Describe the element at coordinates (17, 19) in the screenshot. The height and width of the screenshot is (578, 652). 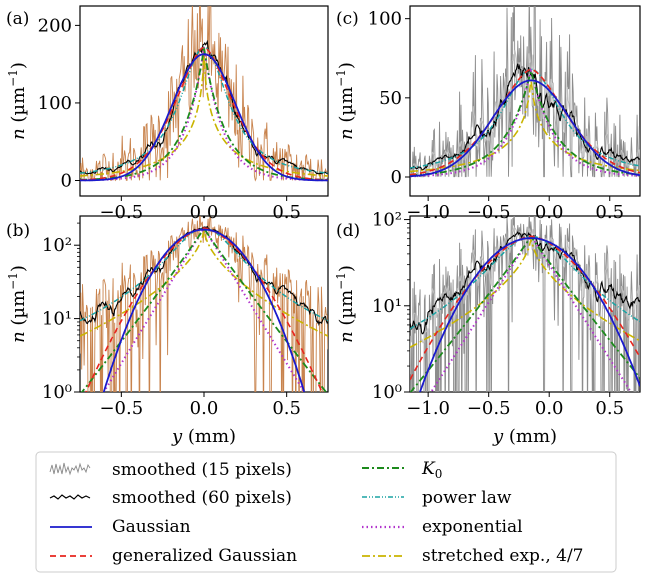
I see `panel-label-a: (a)` at that location.